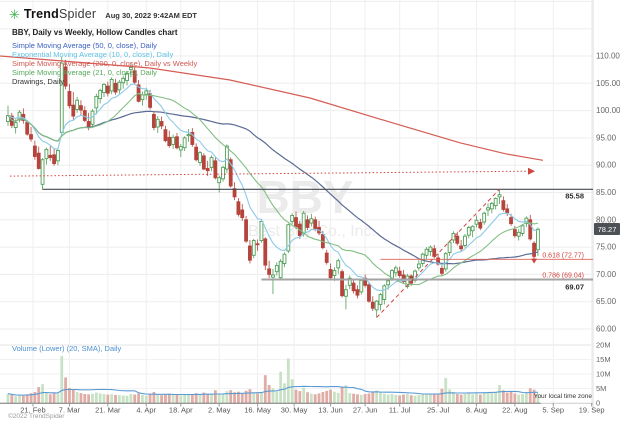  What do you see at coordinates (608, 56) in the screenshot?
I see `svg-text: 110.00` at bounding box center [608, 56].